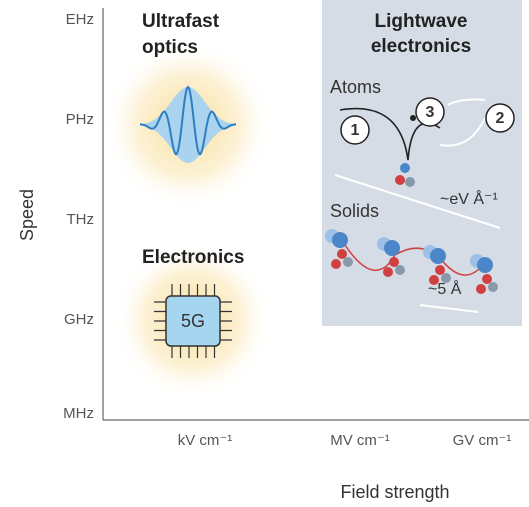 This screenshot has width=529, height=507. I want to click on y-axis-label: Speed, so click(27, 215).